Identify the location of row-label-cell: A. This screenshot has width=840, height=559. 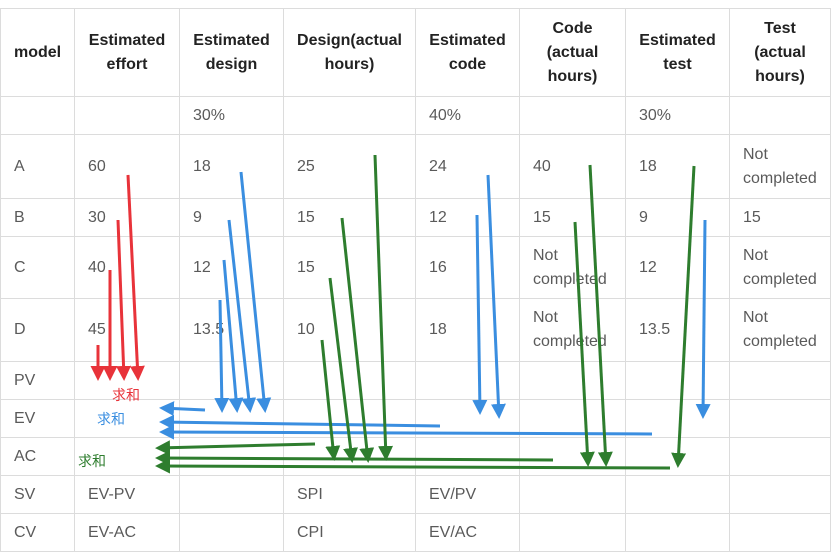
(37, 166).